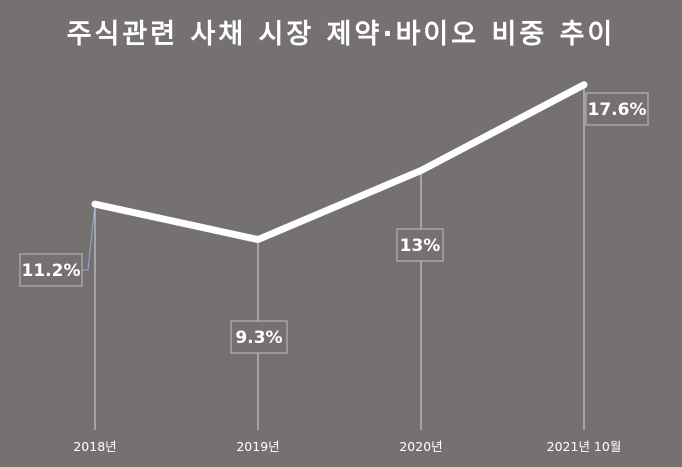  Describe the element at coordinates (347, 446) in the screenshot. I see `x-axis-tick-labels: 2018년 2019년 2020년 2021년 10월` at that location.